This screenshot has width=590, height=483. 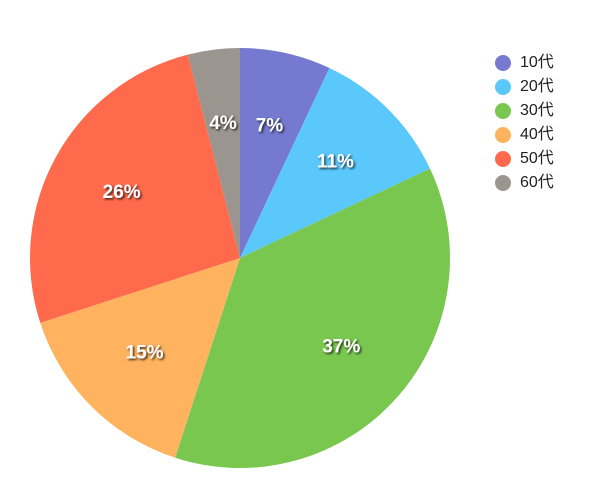 I want to click on legend-label: 10代, so click(x=537, y=62).